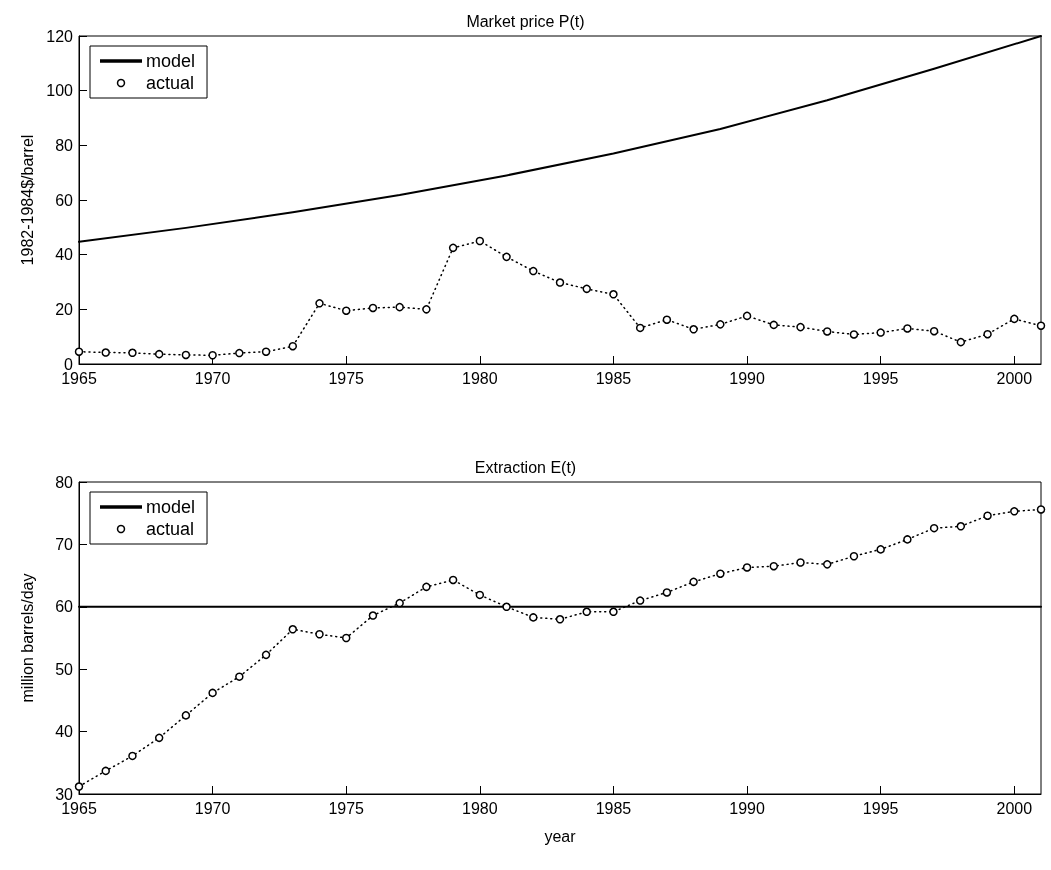 Image resolution: width=1051 pixels, height=870 pixels. I want to click on x-tick-label: 1990, so click(747, 808).